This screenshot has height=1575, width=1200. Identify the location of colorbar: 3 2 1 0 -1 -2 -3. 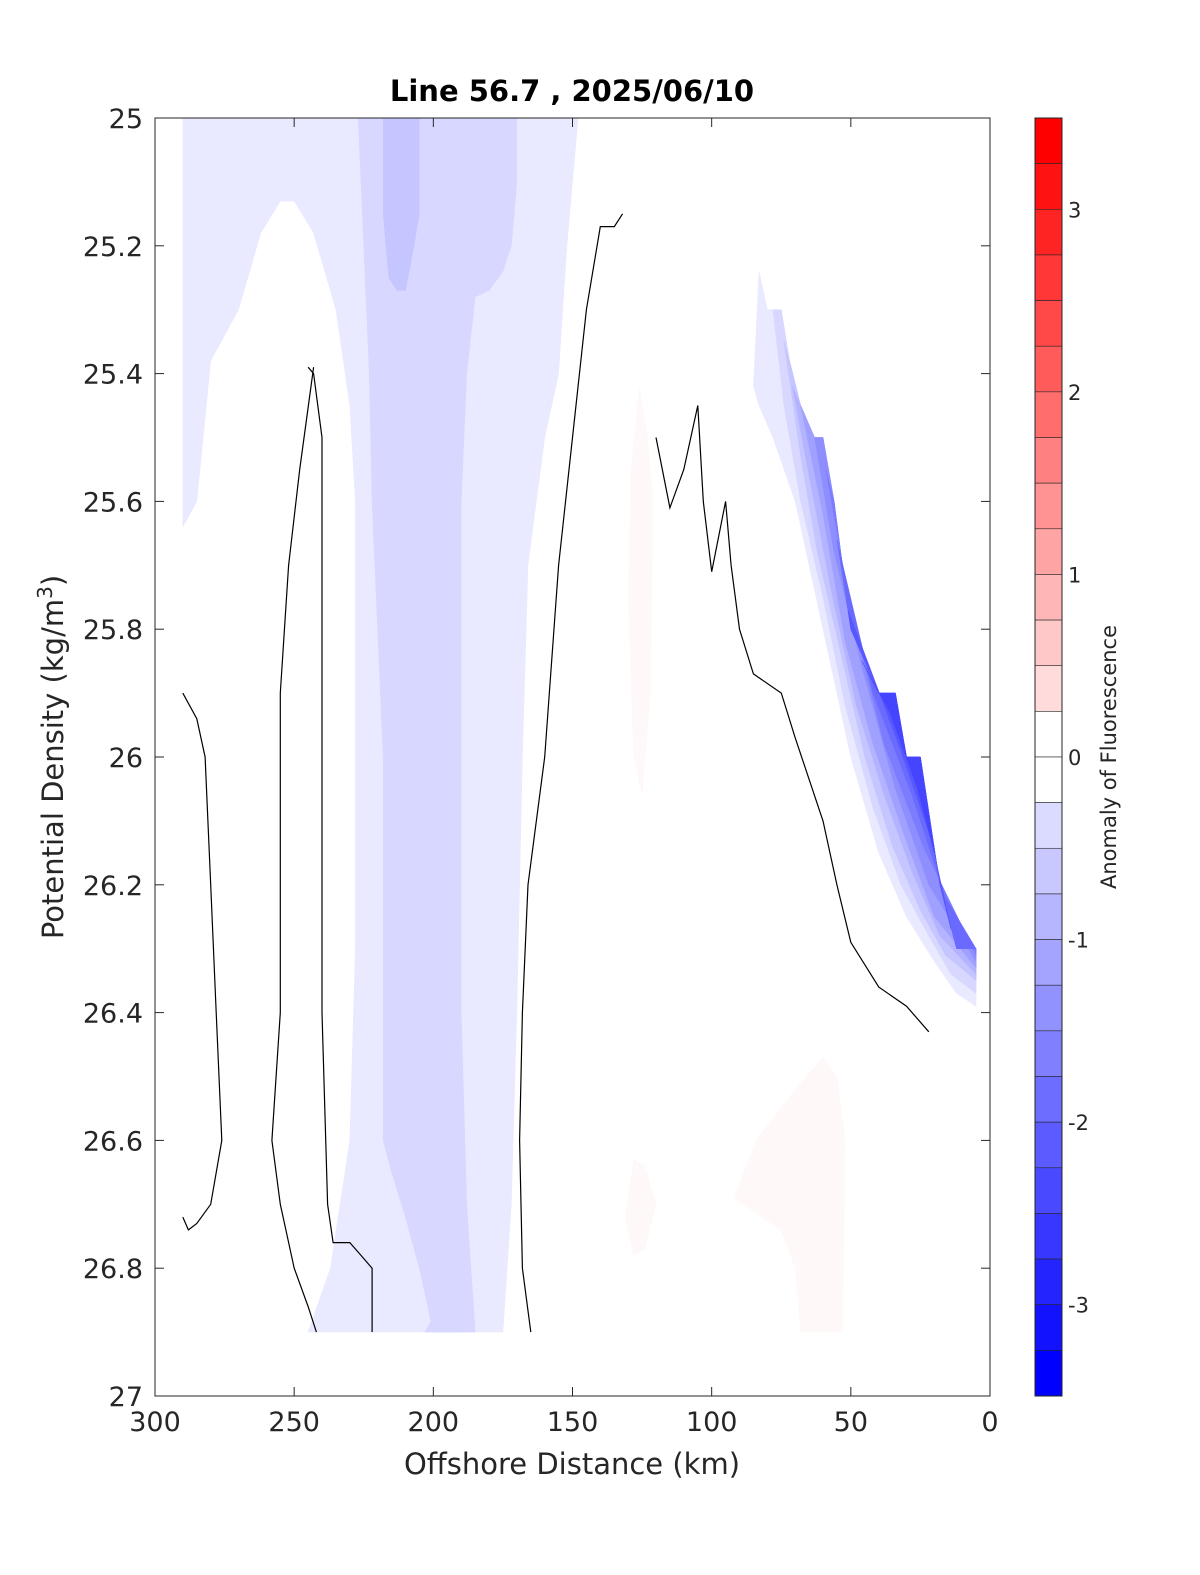
(1061, 757).